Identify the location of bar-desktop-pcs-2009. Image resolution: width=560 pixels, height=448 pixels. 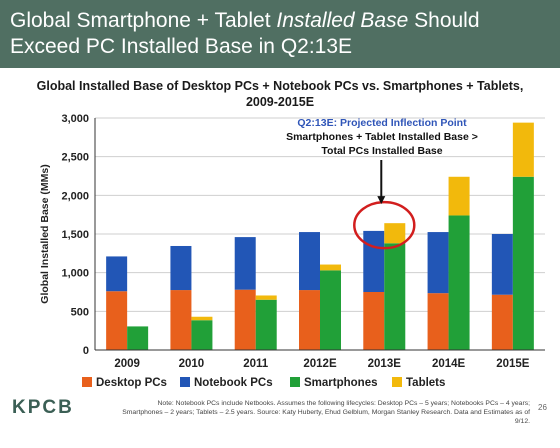
(117, 320).